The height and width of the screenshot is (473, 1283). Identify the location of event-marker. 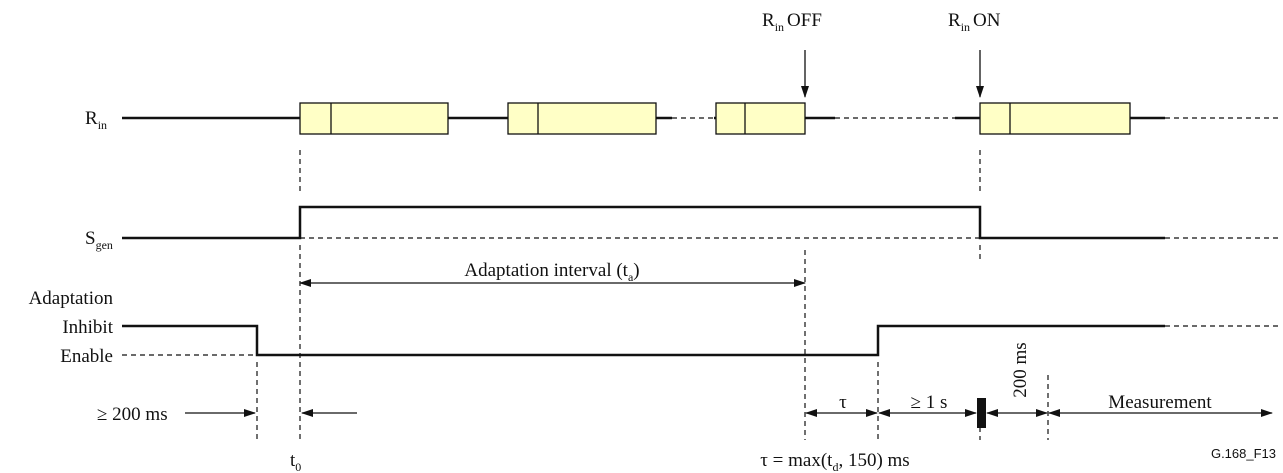
(981, 413).